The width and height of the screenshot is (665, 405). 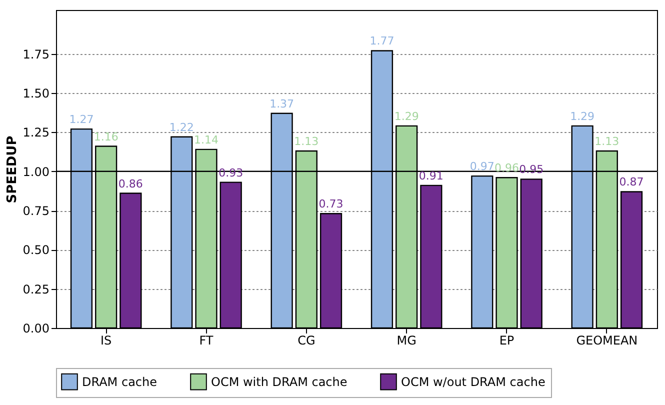 What do you see at coordinates (106, 137) in the screenshot?
I see `data-label: 1.16` at bounding box center [106, 137].